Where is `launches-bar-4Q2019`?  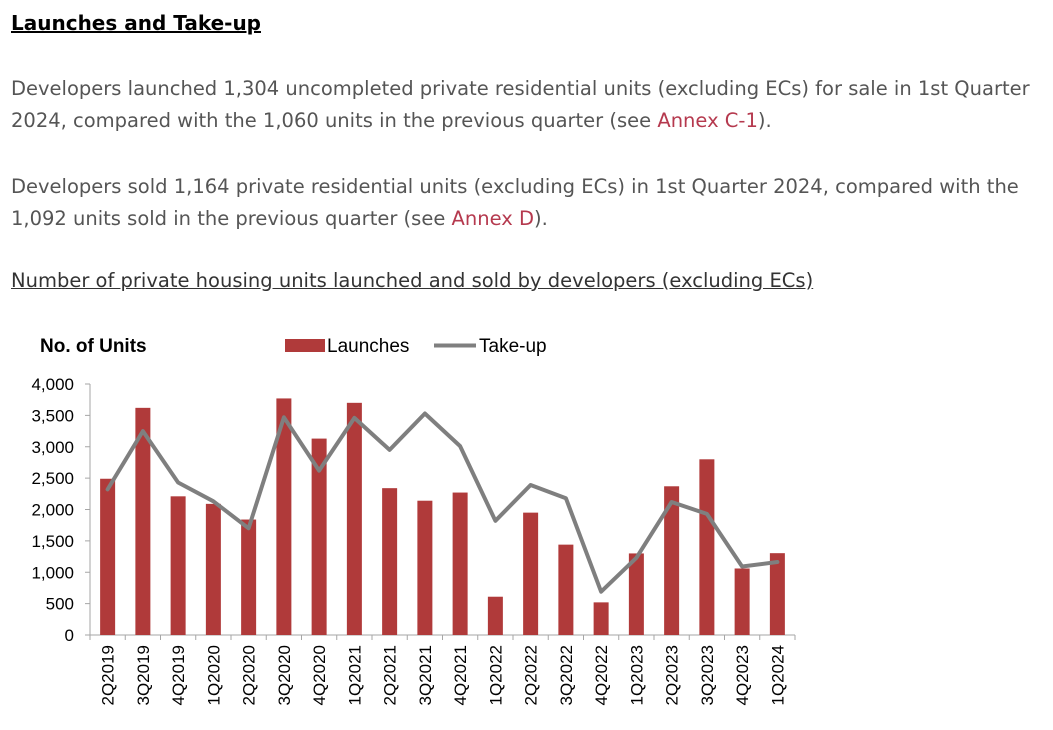 launches-bar-4Q2019 is located at coordinates (178, 565).